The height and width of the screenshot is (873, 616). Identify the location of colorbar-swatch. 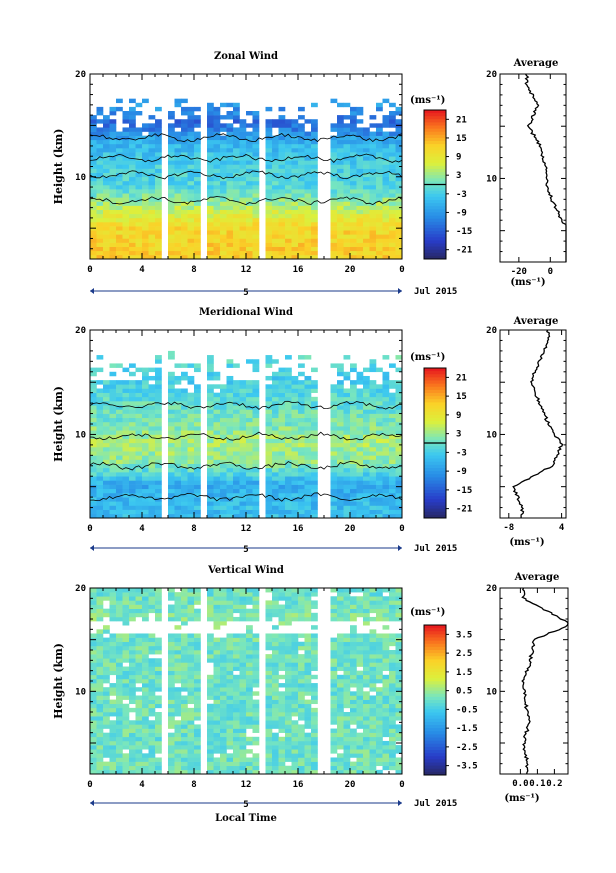
(435, 177).